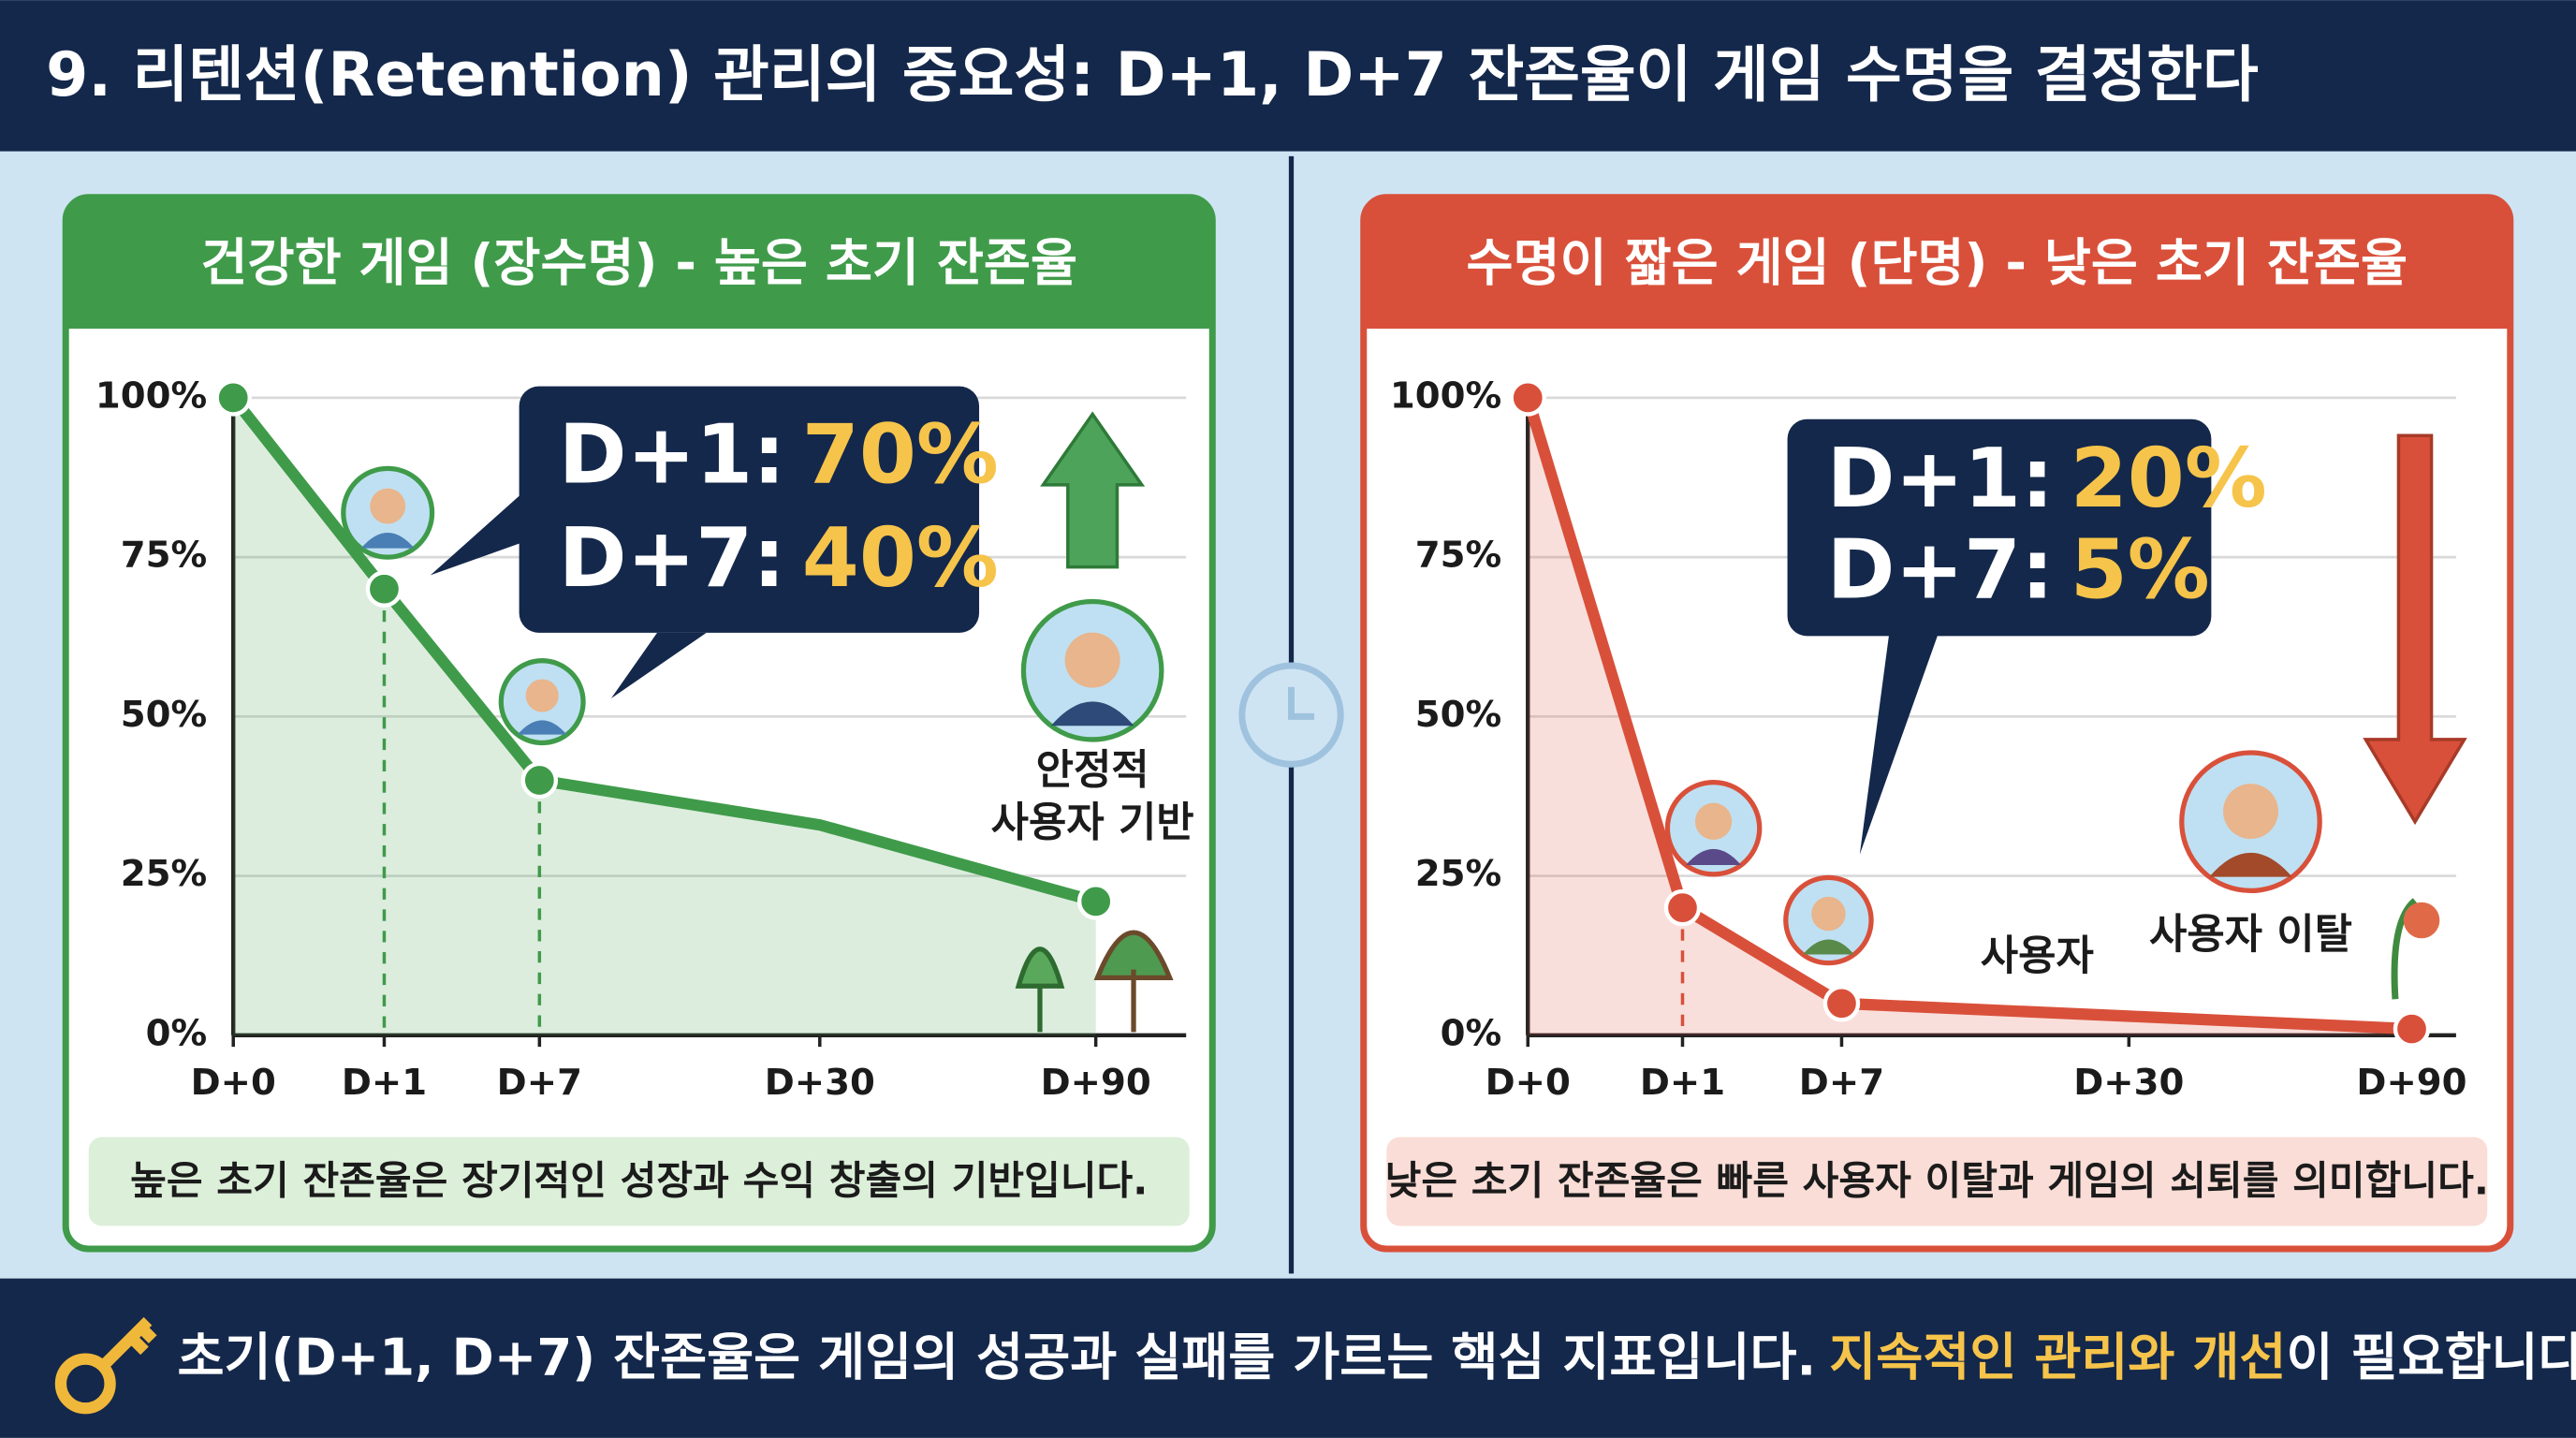  I want to click on chart-title: 수명이 짧은 게임 (단명) - 낮은 초기 잔존율, so click(1937, 263).